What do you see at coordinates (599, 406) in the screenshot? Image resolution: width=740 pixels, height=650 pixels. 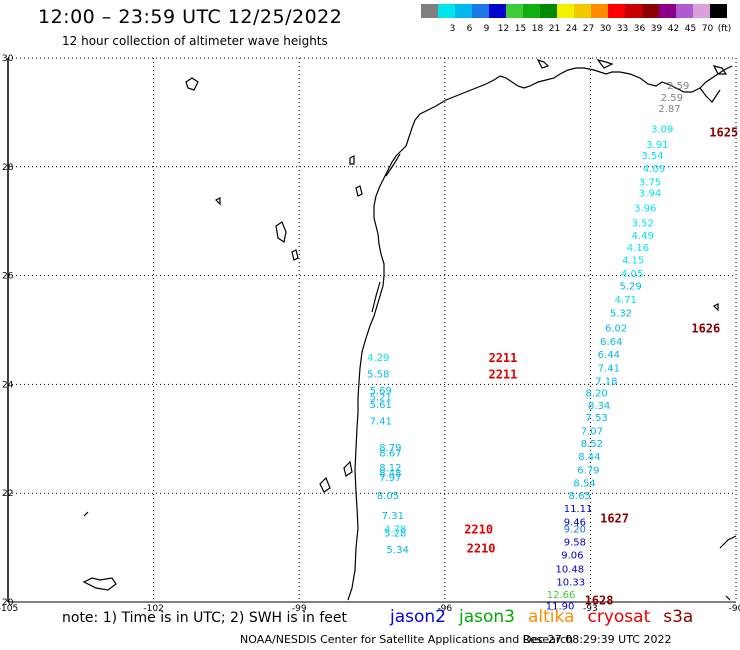 I see `wave-height-value: 8.34` at bounding box center [599, 406].